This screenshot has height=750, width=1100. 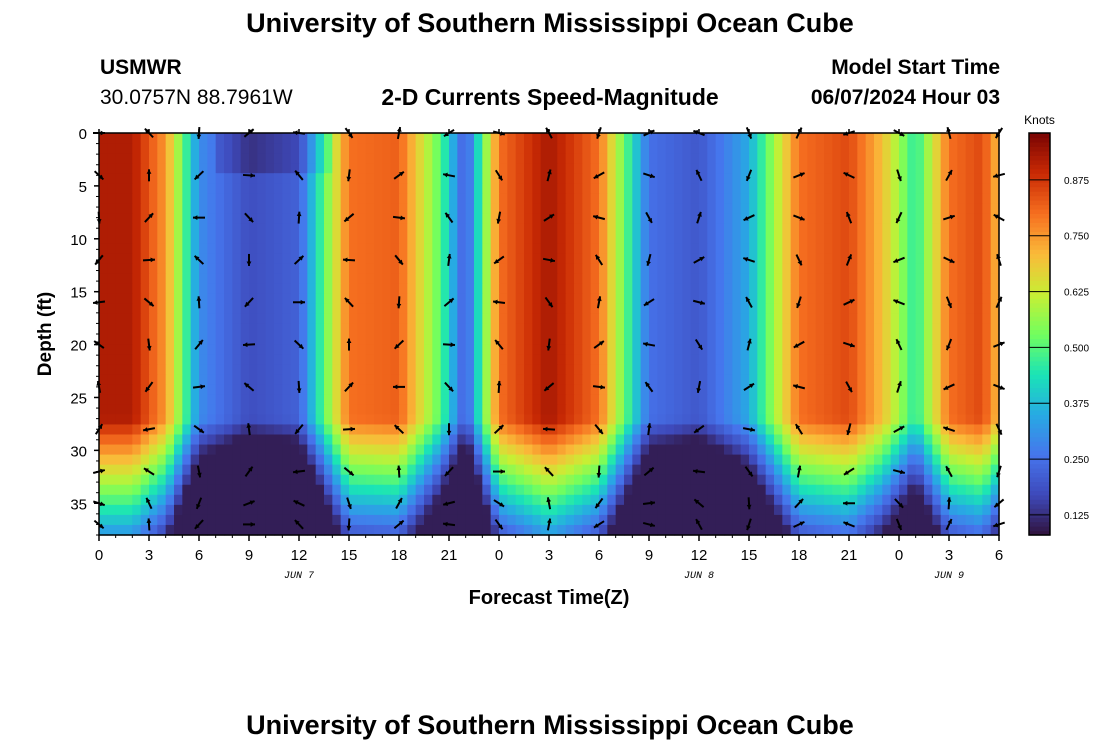 What do you see at coordinates (749, 555) in the screenshot?
I see `x-tick-label: 15` at bounding box center [749, 555].